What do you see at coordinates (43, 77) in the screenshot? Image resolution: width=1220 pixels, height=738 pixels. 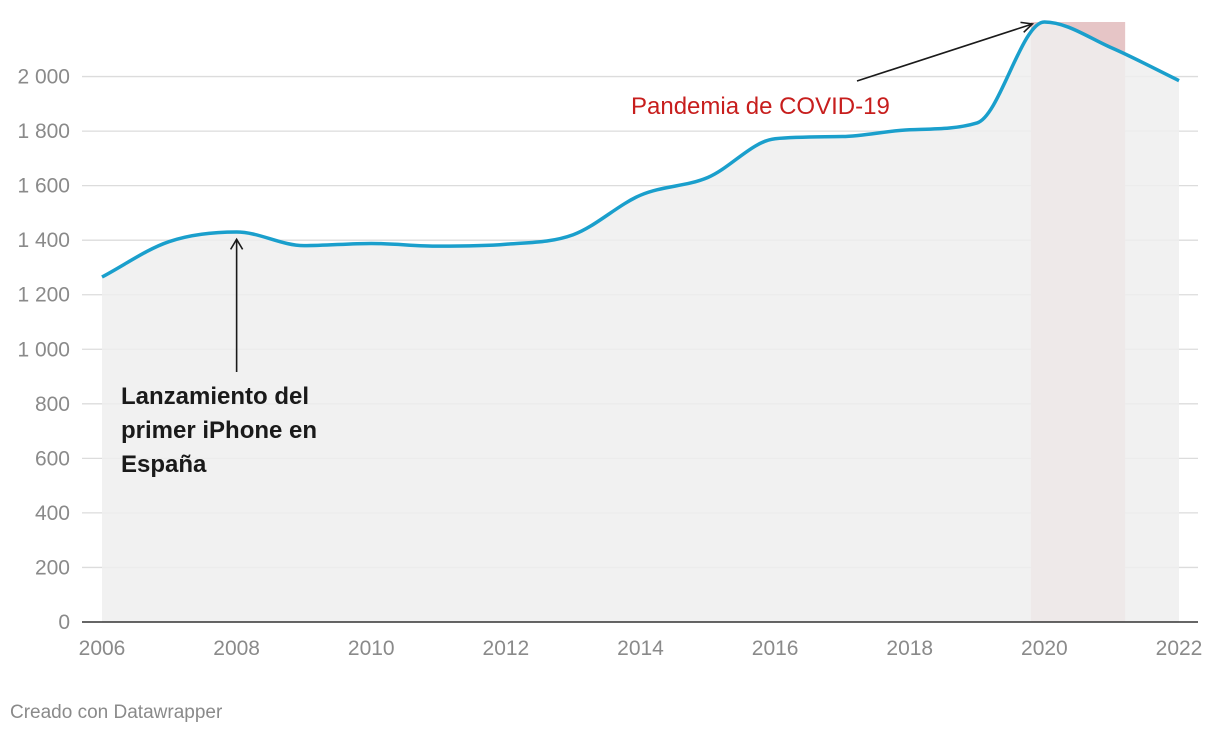 I see `y-tick-label: 2 000` at bounding box center [43, 77].